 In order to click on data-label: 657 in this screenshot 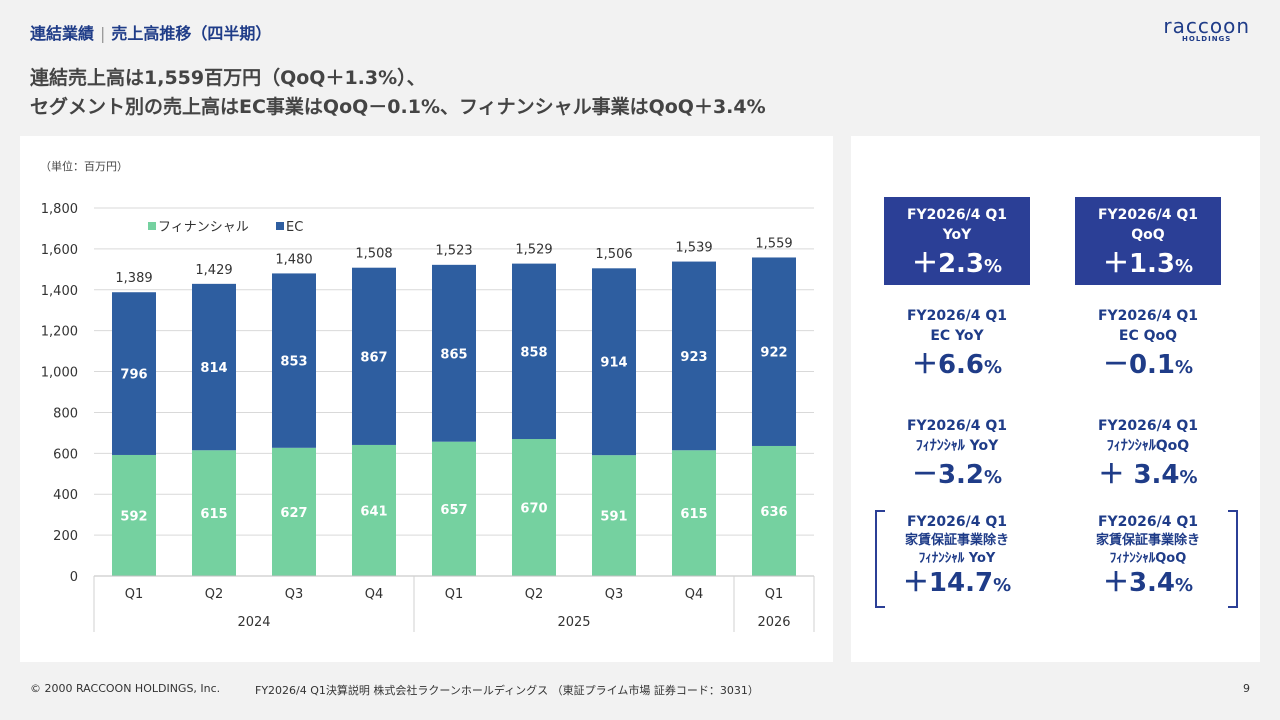, I will do `click(453, 510)`.